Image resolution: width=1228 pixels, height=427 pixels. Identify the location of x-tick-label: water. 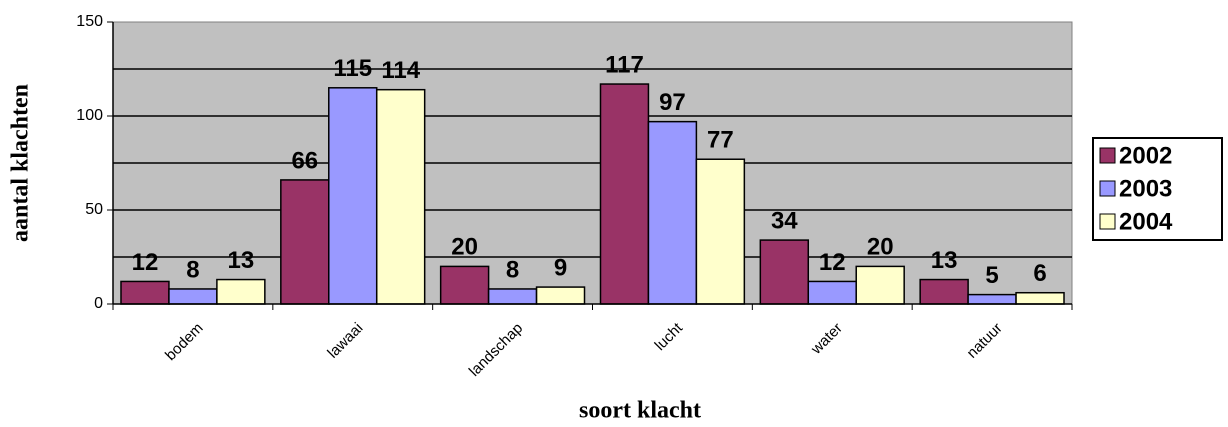
(826, 339).